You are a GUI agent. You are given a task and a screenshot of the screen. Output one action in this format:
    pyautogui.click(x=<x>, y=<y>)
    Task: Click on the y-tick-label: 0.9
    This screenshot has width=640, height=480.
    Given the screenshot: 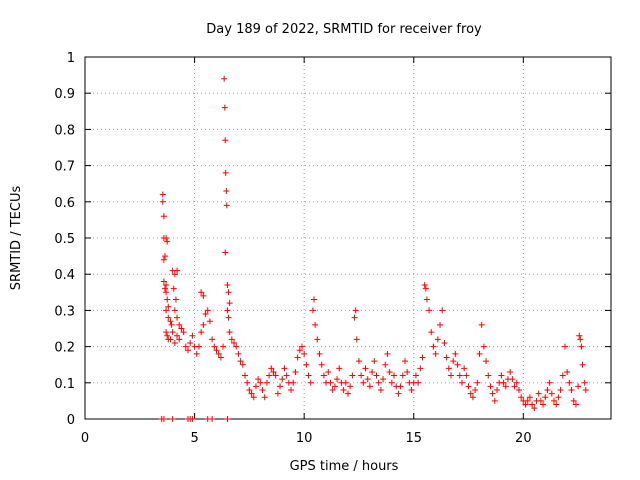 What is the action you would take?
    pyautogui.click(x=64, y=94)
    